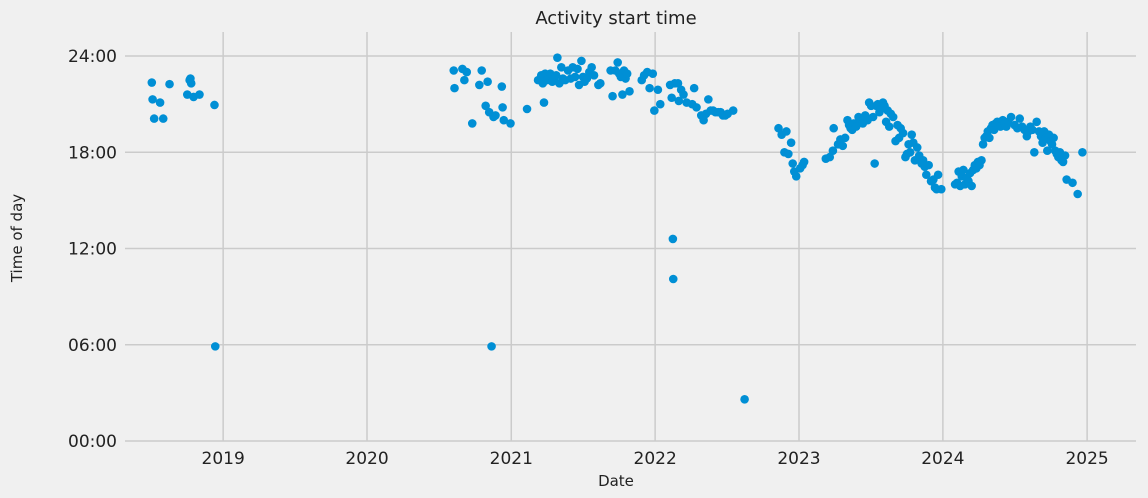  I want to click on x-tick-label: 2020, so click(366, 459).